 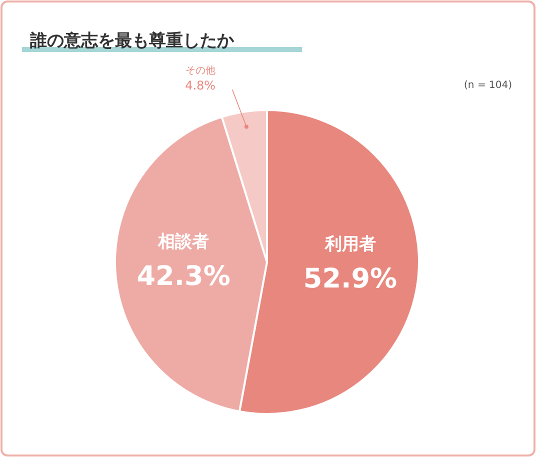 What do you see at coordinates (183, 276) in the screenshot?
I see `data-label: 42.3%` at bounding box center [183, 276].